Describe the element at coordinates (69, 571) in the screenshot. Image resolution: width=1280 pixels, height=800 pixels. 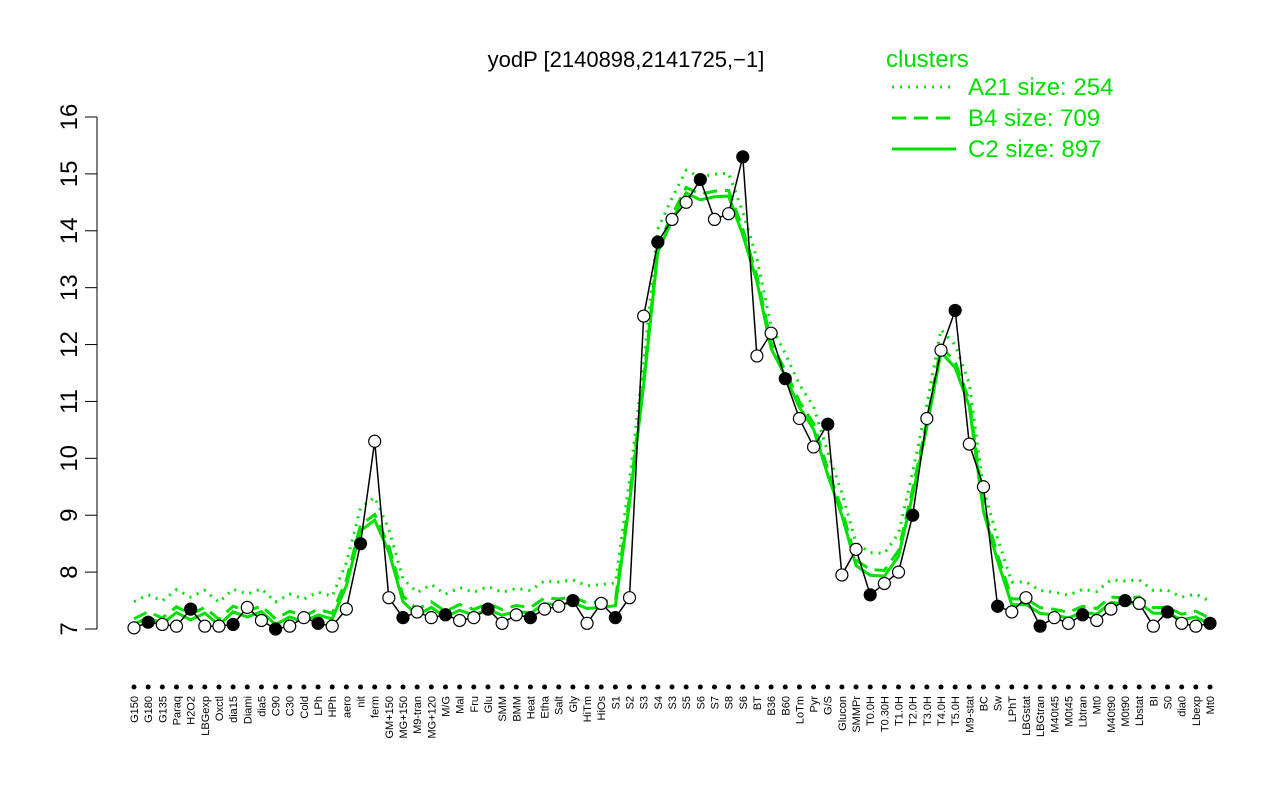
I see `y-tick-label: 8` at that location.